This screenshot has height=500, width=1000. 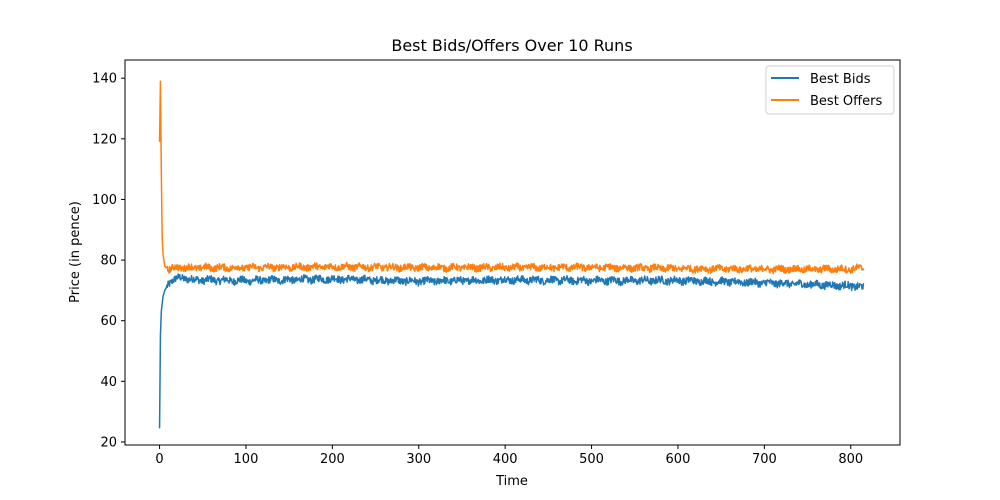 I want to click on x-tick-label: 600, so click(x=678, y=459).